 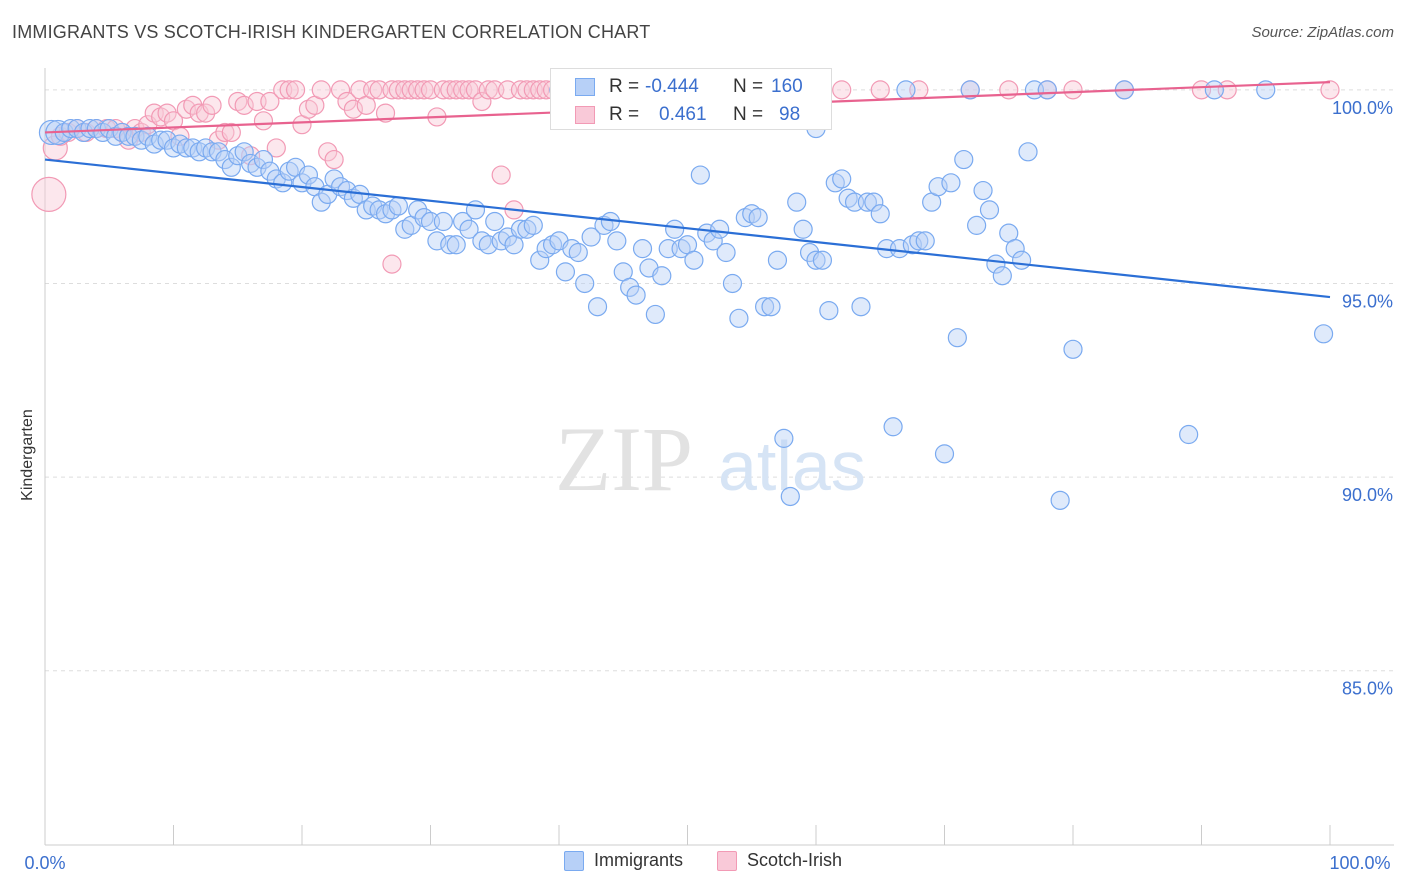 I want to click on x-tick-label: 100.0%, so click(x=1359, y=863).